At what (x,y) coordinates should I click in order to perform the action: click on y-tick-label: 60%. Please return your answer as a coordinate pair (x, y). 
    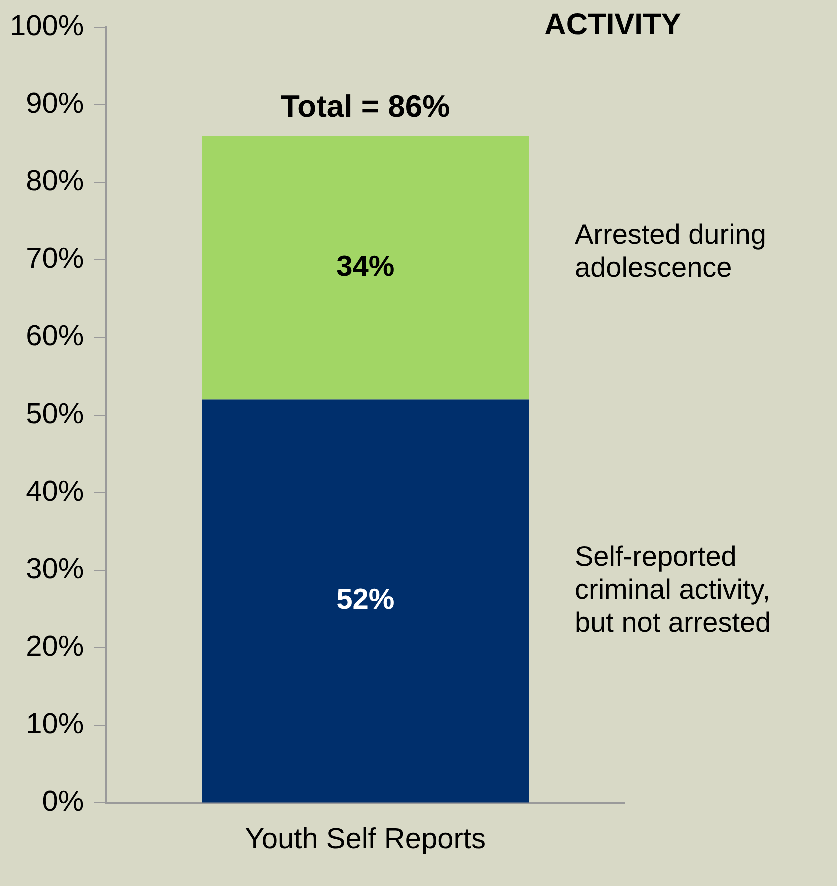
    Looking at the image, I should click on (55, 336).